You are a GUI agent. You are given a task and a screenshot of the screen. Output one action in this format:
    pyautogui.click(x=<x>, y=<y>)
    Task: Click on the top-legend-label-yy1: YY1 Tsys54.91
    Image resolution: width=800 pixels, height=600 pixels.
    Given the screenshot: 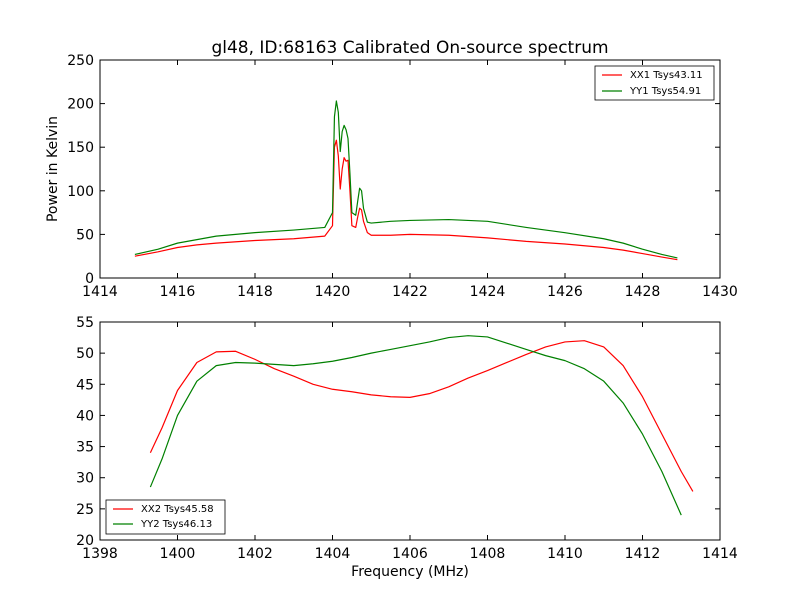 What is the action you would take?
    pyautogui.click(x=665, y=91)
    